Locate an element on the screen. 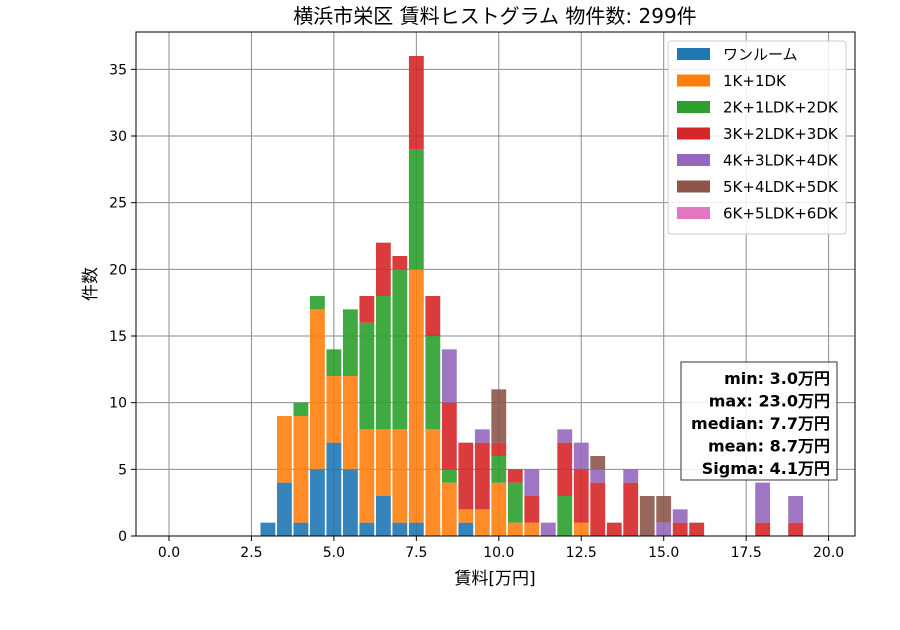 The width and height of the screenshot is (900, 630). legend-label: 3K+2LDK+3DK is located at coordinates (781, 134).